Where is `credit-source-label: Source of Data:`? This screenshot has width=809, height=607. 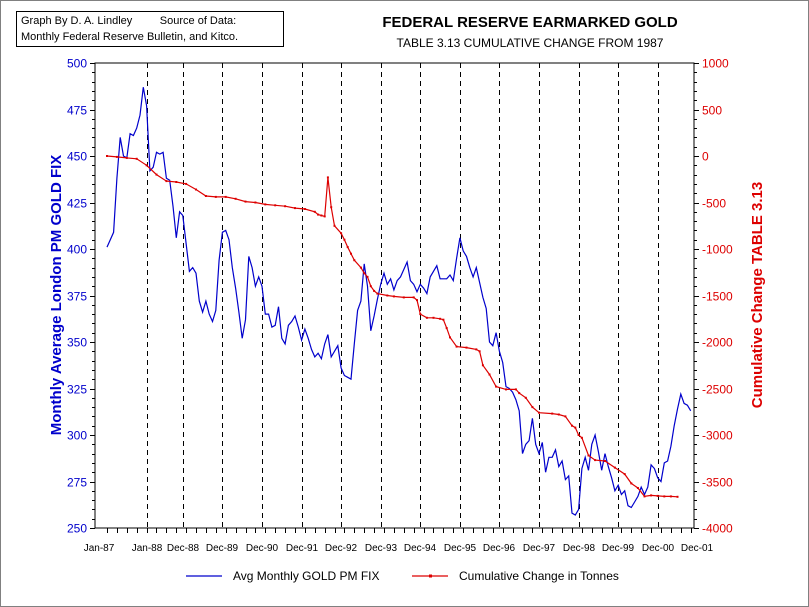
credit-source-label: Source of Data: is located at coordinates (198, 21).